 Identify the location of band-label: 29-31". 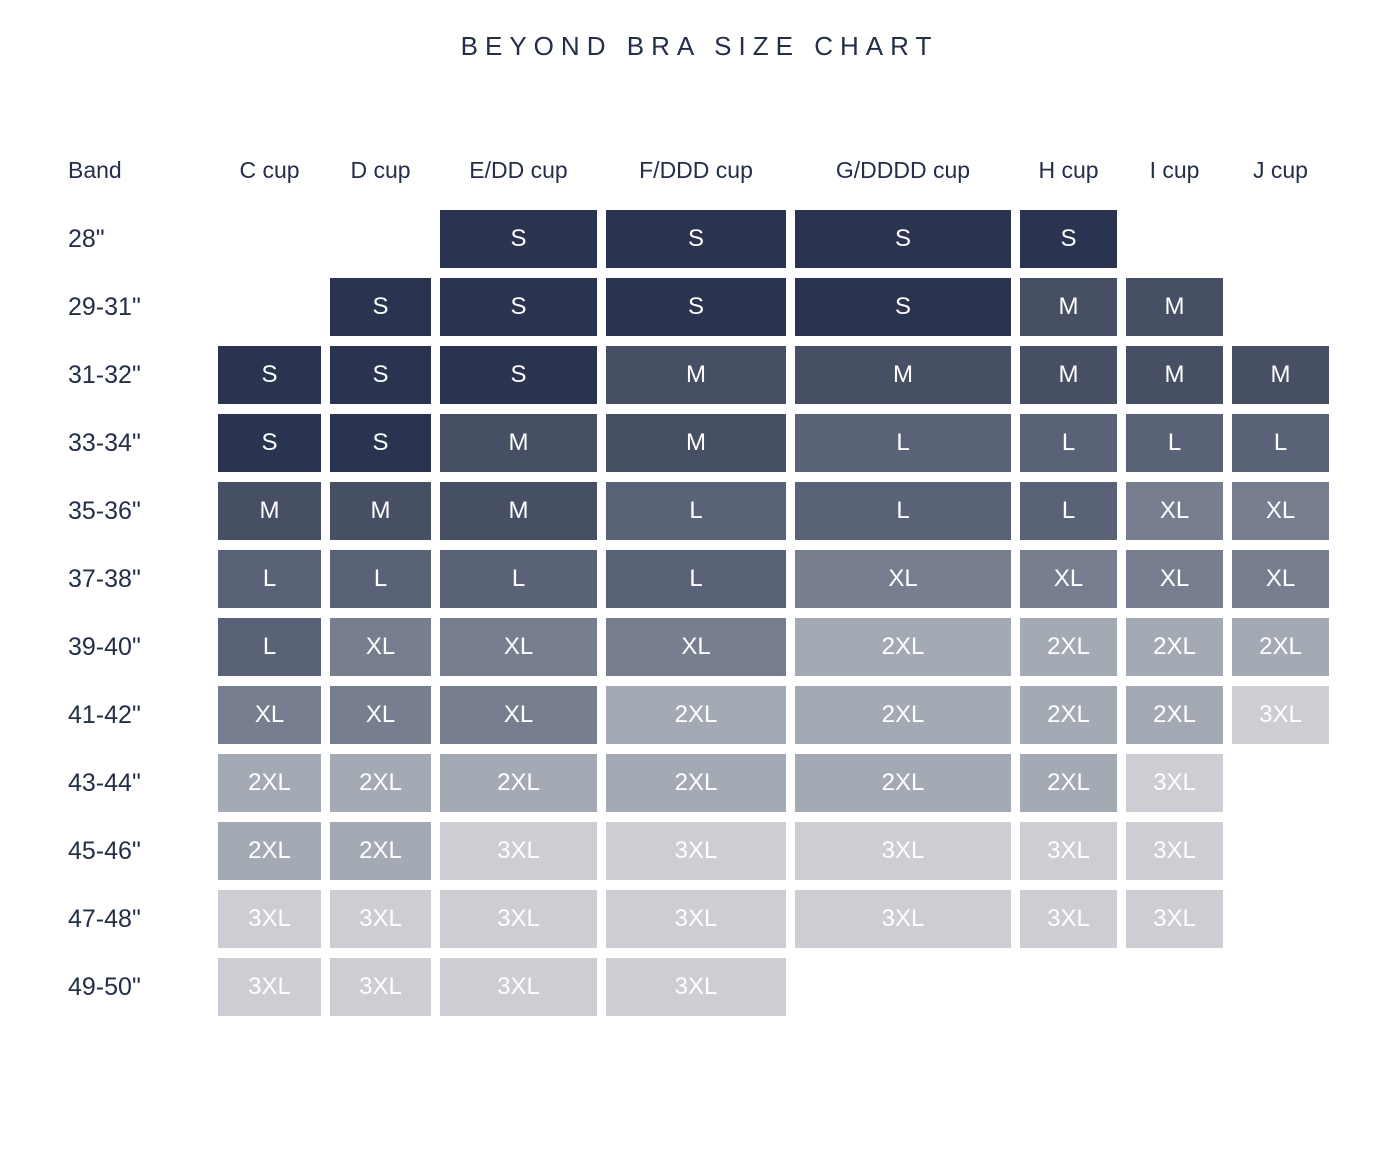
(104, 306).